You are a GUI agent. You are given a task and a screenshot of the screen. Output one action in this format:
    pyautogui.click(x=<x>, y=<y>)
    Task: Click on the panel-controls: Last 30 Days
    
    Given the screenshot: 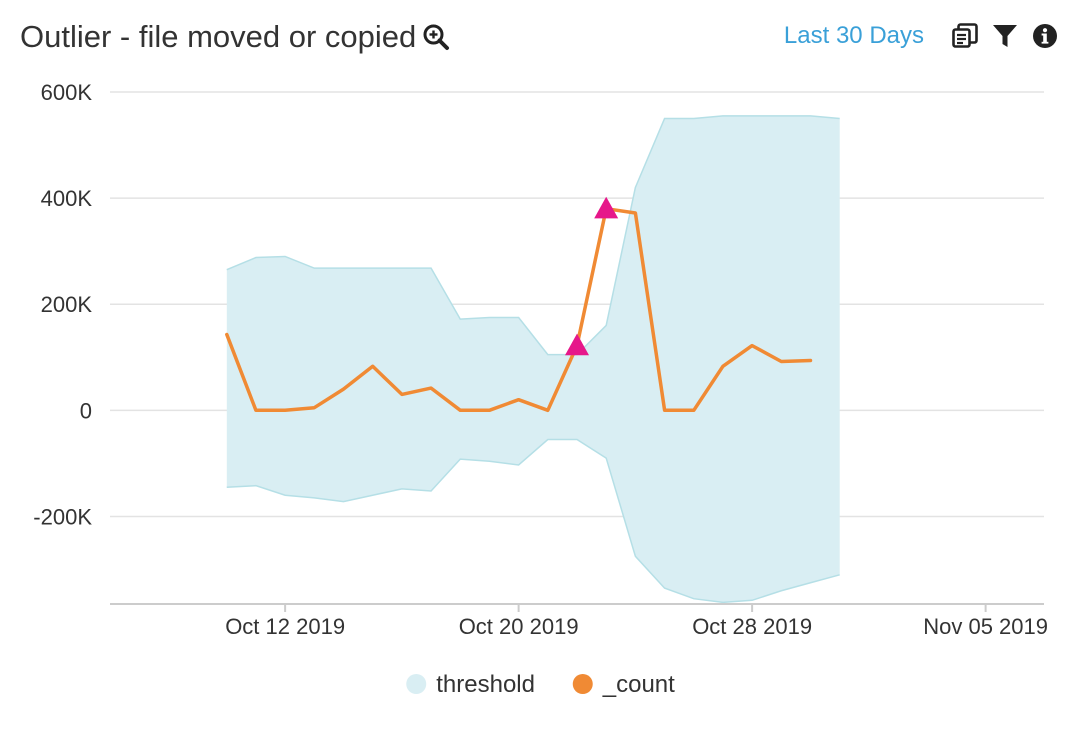 What is the action you would take?
    pyautogui.click(x=921, y=36)
    